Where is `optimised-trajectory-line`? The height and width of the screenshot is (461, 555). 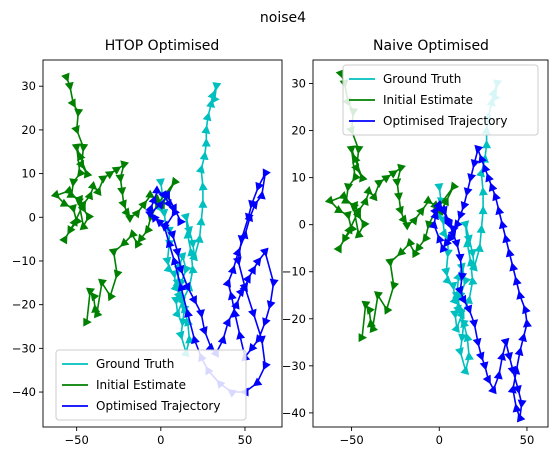
optimised-trajectory-line is located at coordinates (212, 282).